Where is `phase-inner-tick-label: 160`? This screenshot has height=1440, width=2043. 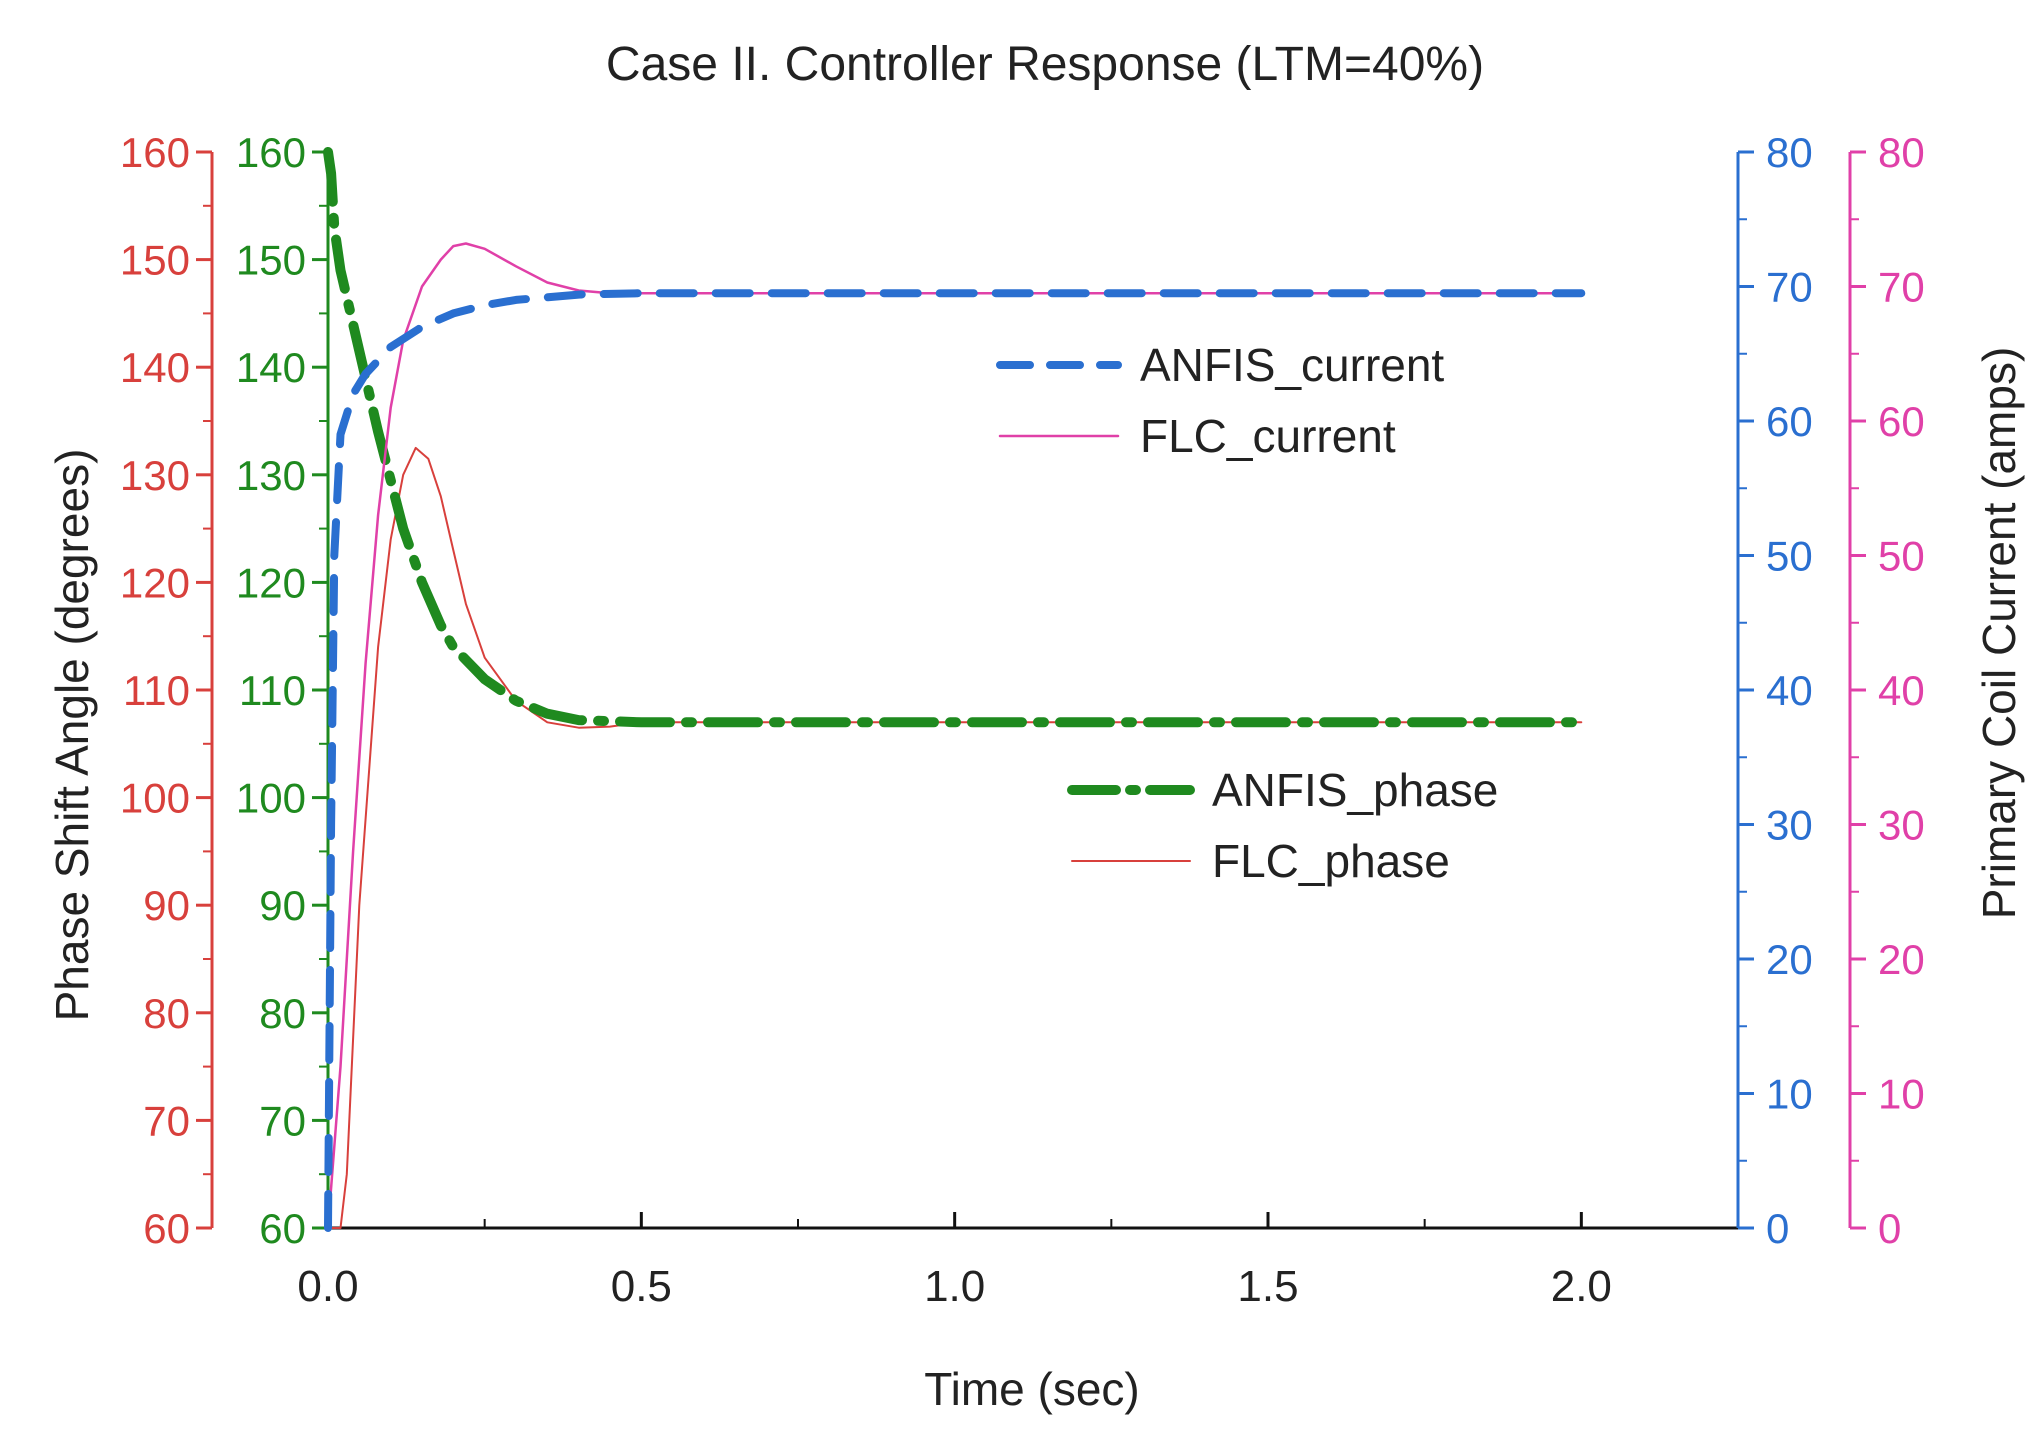
phase-inner-tick-label: 160 is located at coordinates (271, 152).